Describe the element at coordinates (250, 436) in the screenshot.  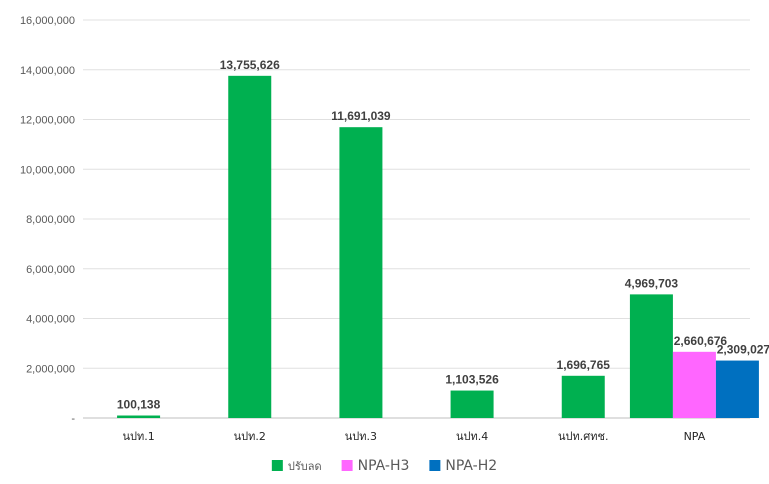
I see `x-tick-label: นปท.2` at that location.